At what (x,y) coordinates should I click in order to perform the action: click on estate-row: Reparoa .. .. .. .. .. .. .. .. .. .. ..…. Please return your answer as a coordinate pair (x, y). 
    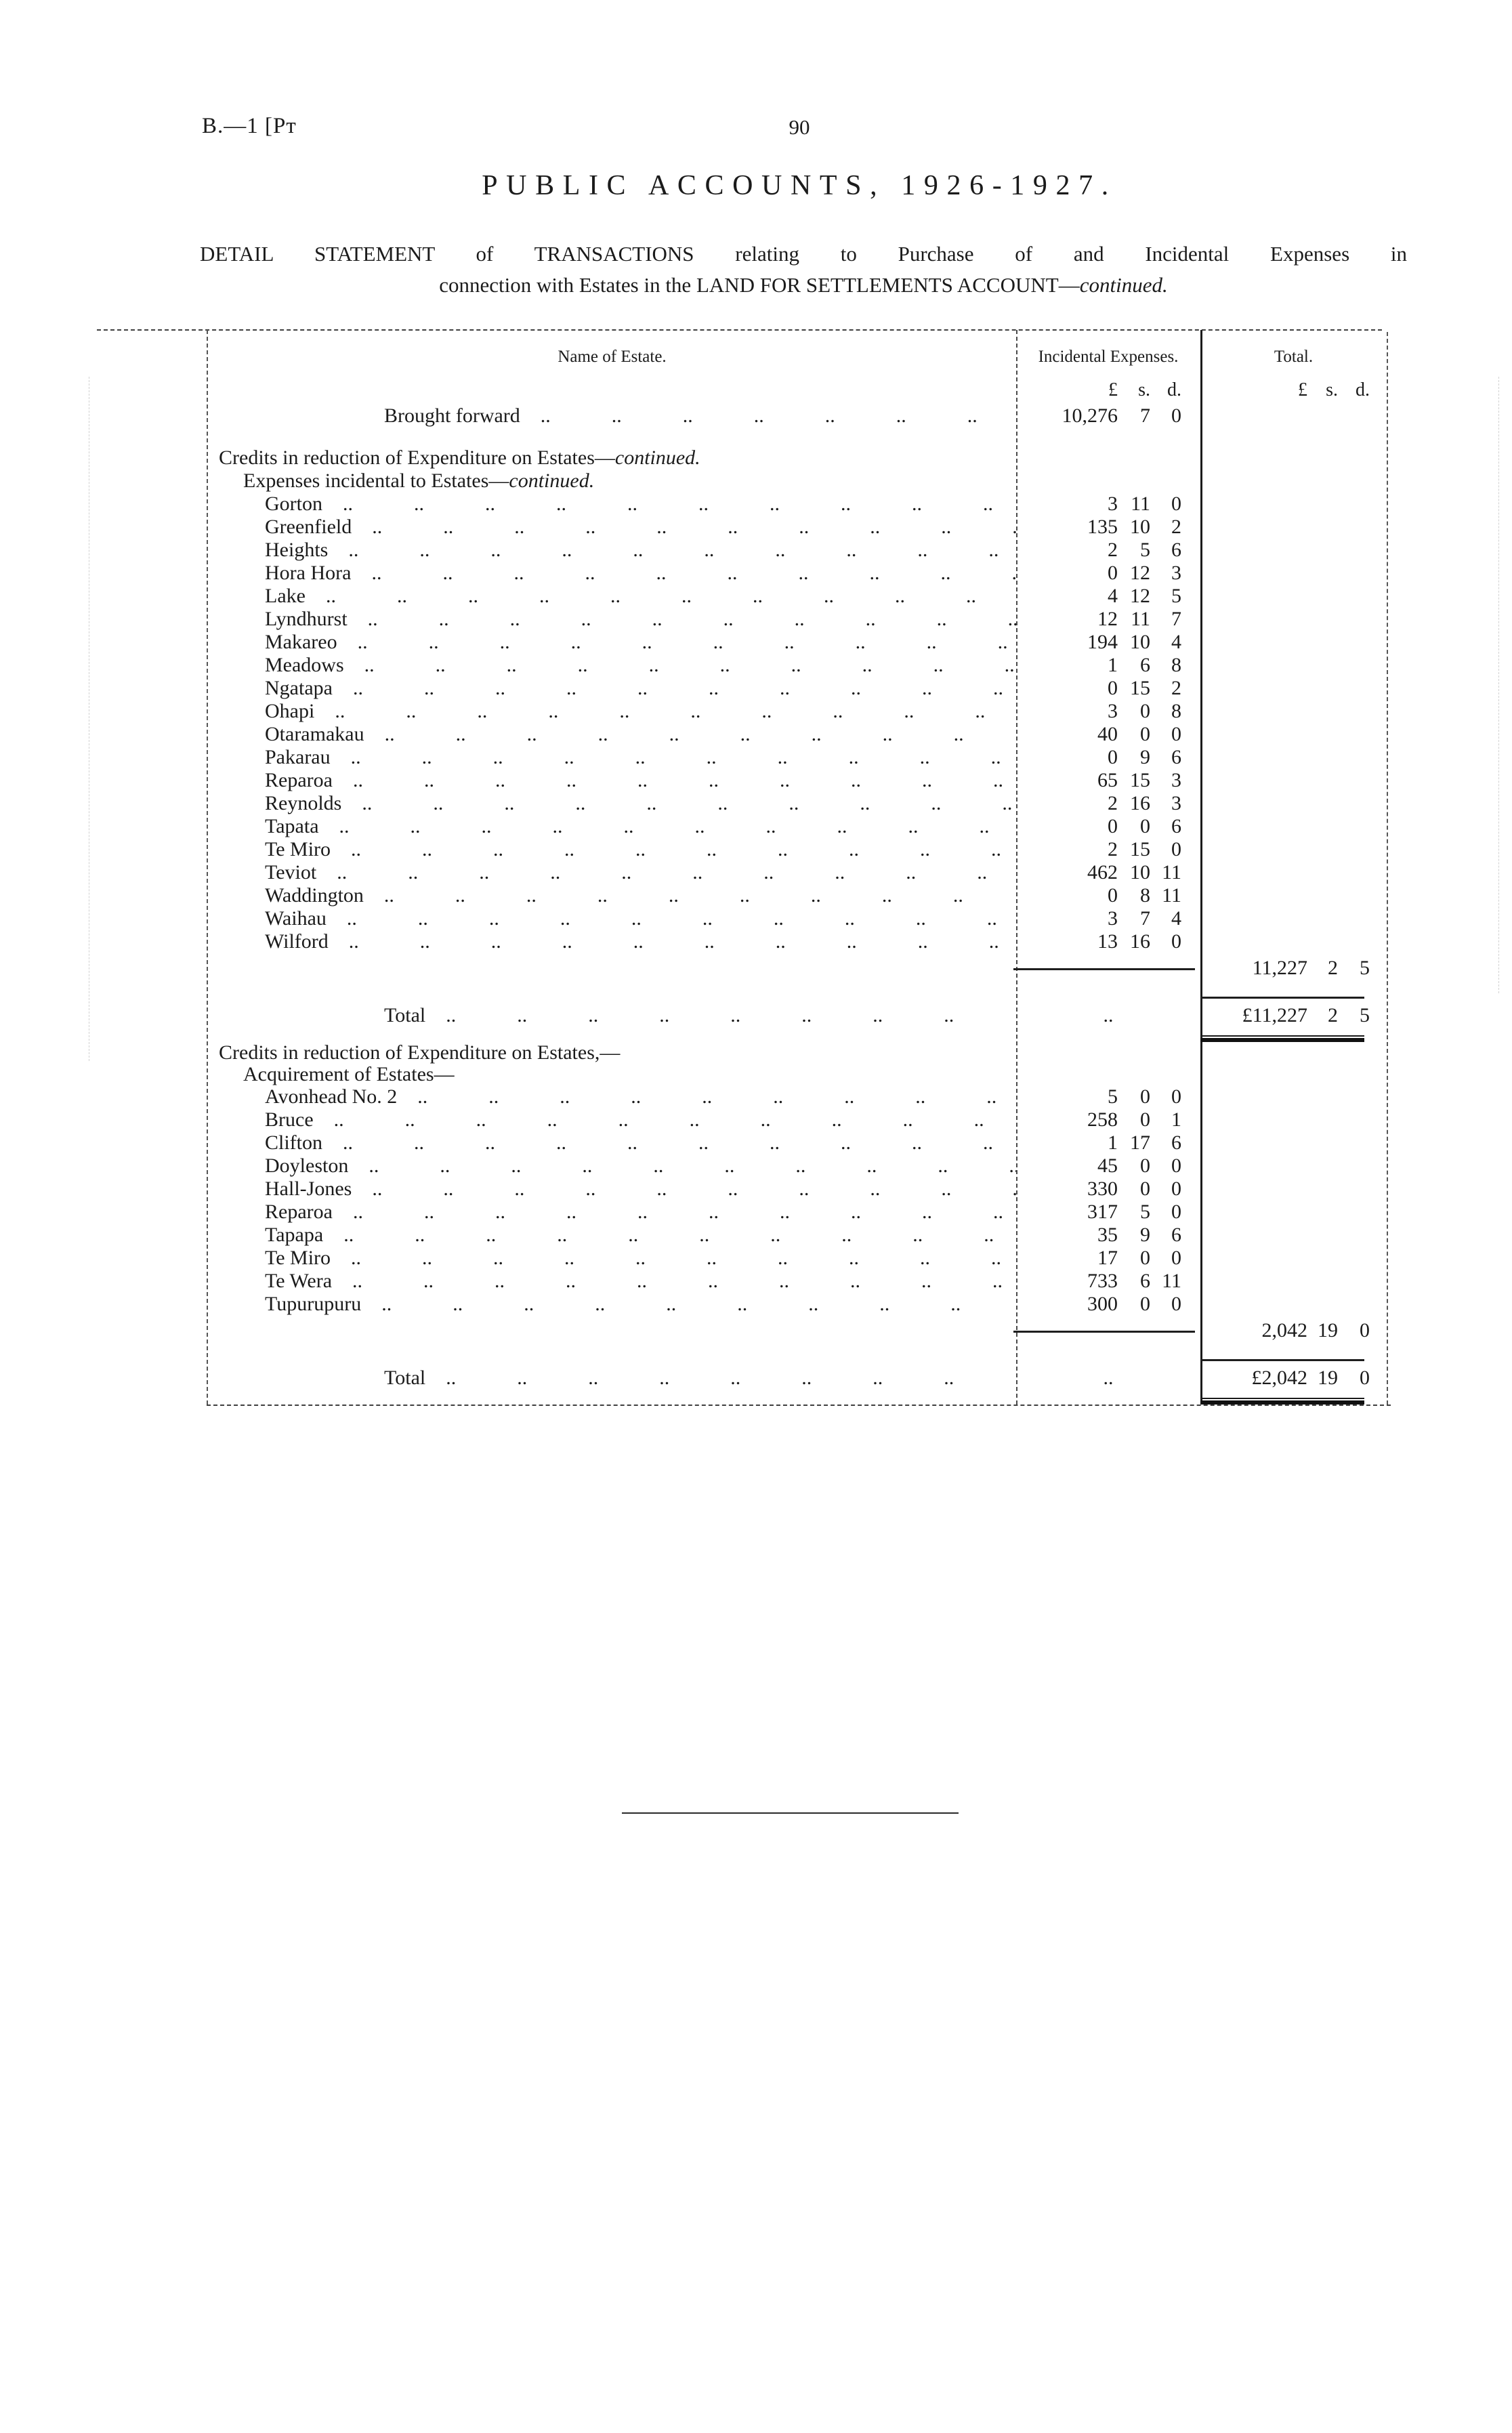
    Looking at the image, I should click on (797, 1212).